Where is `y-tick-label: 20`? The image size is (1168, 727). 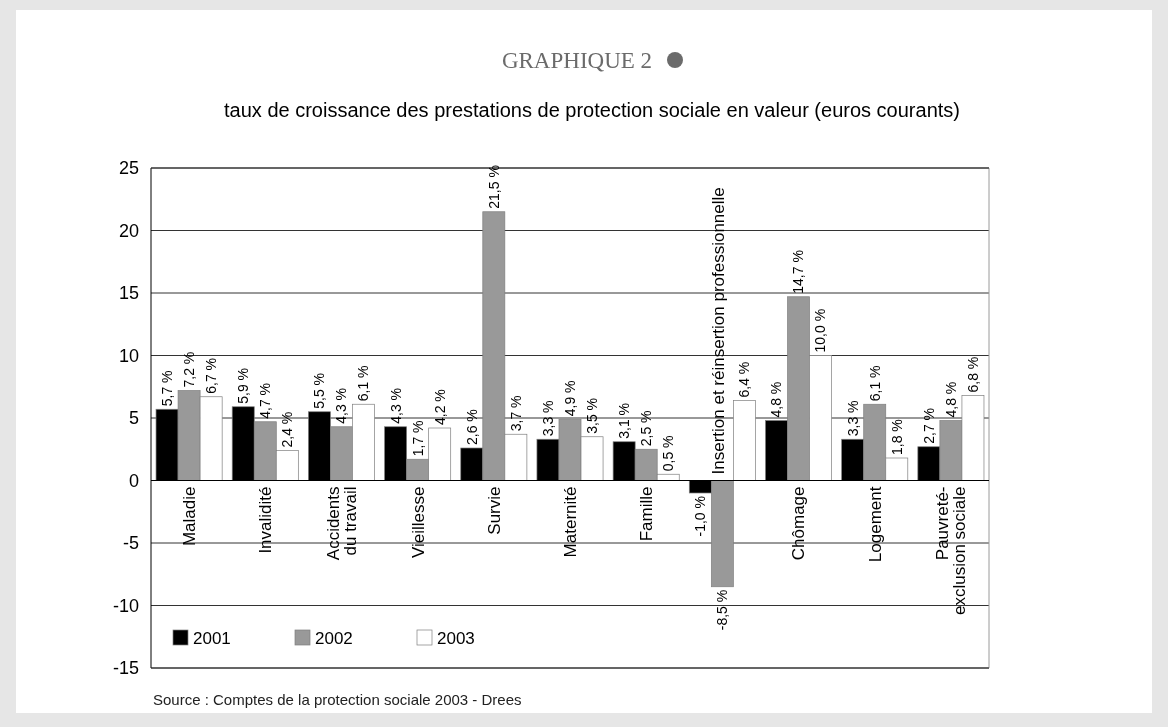 y-tick-label: 20 is located at coordinates (128, 230).